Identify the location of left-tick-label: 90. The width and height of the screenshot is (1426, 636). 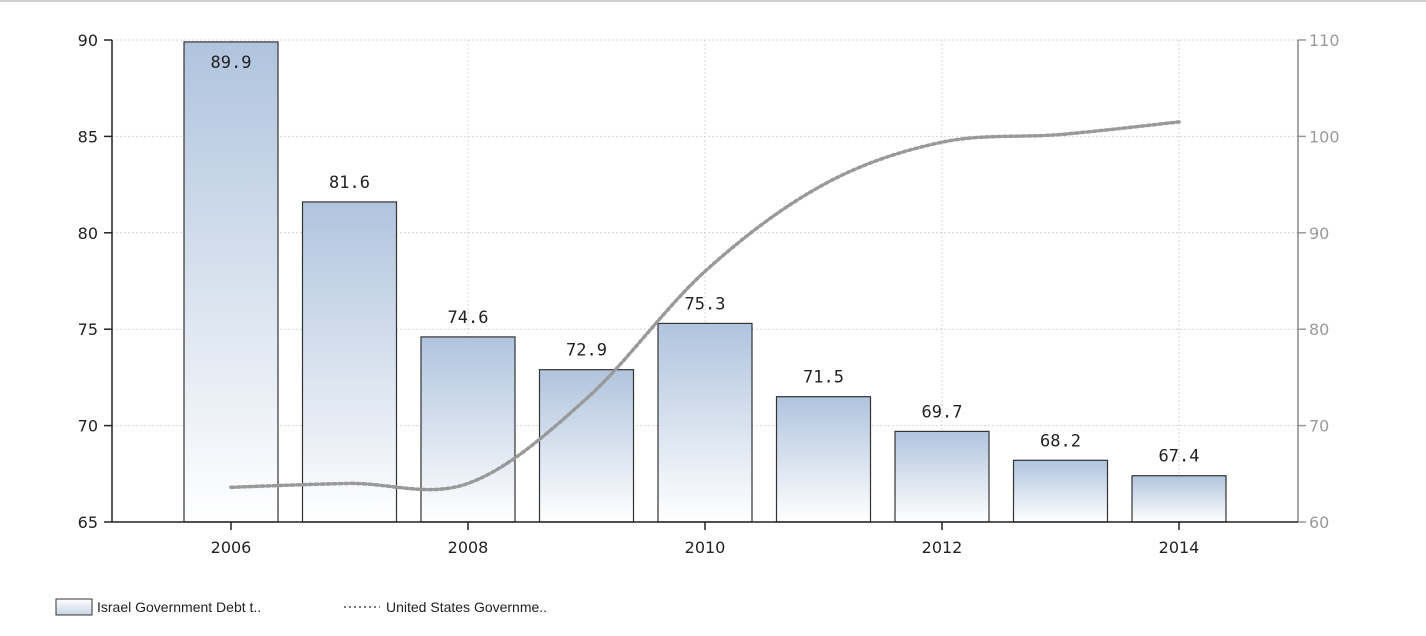
(88, 40).